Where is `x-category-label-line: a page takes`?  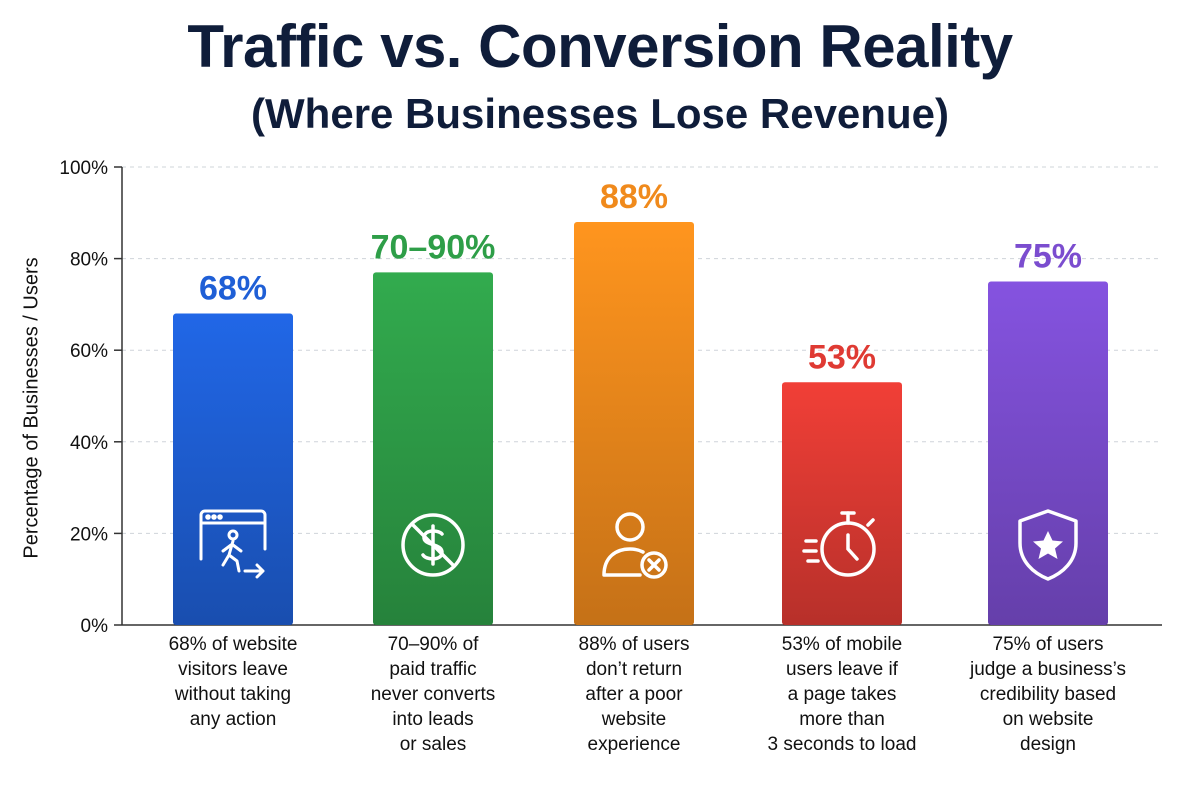 x-category-label-line: a page takes is located at coordinates (842, 694).